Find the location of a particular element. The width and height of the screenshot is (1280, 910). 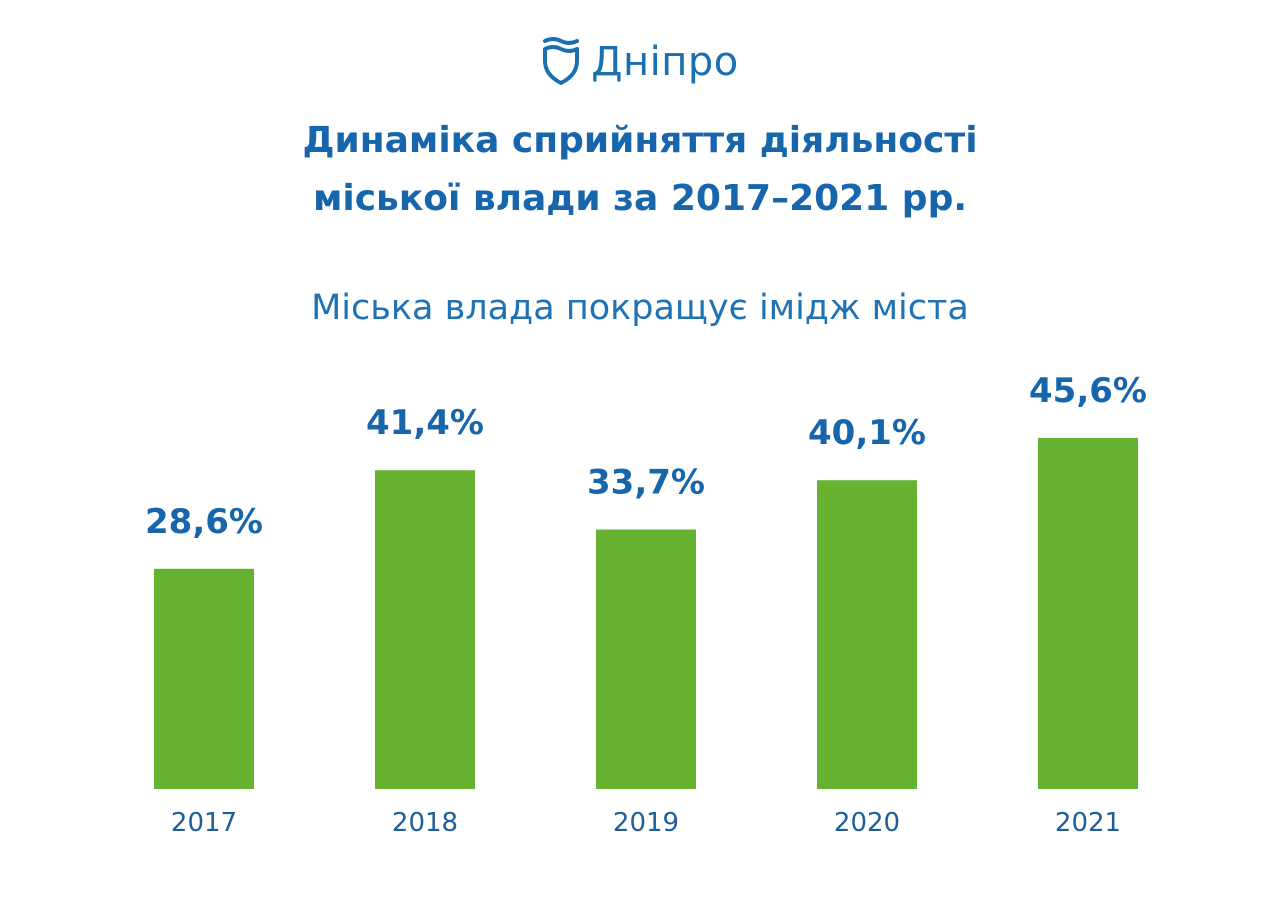

city-logo: Дніпро is located at coordinates (640, 62).